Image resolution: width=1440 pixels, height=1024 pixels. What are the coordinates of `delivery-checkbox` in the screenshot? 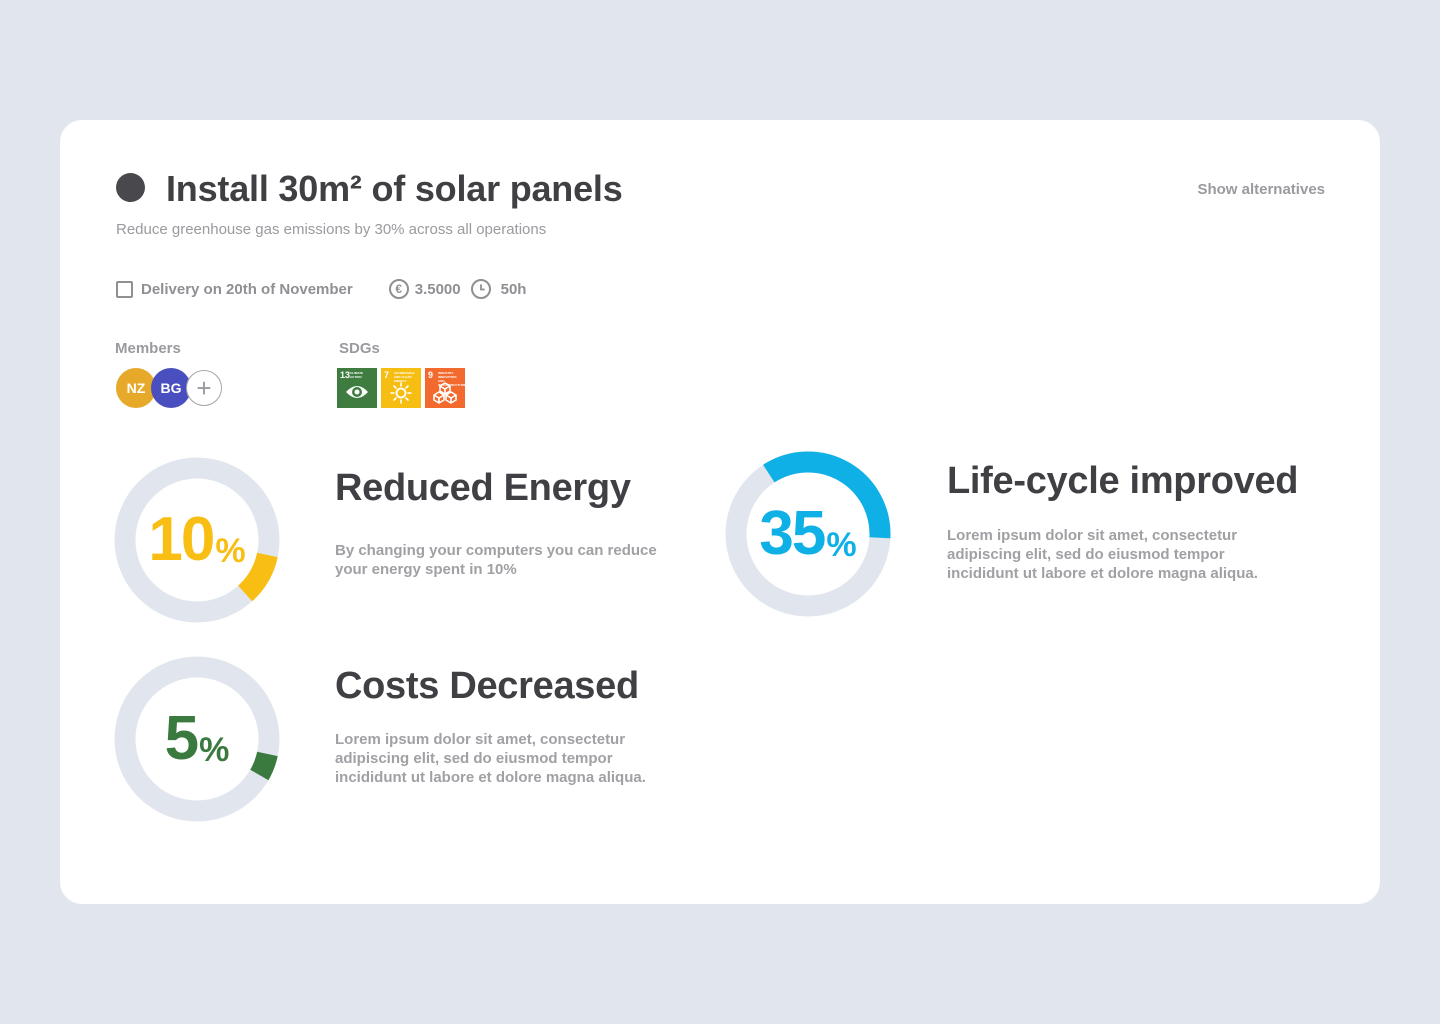 It's located at (124, 289).